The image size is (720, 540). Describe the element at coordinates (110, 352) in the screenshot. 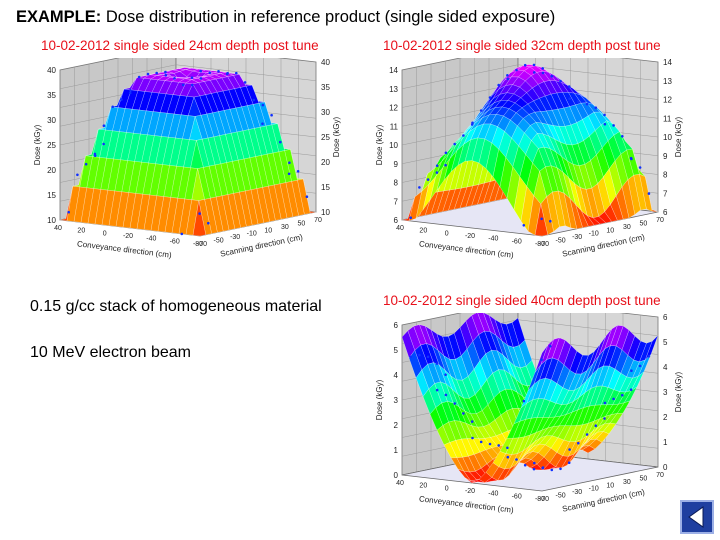

I see `beam-note: 10 MeV electron beam` at that location.